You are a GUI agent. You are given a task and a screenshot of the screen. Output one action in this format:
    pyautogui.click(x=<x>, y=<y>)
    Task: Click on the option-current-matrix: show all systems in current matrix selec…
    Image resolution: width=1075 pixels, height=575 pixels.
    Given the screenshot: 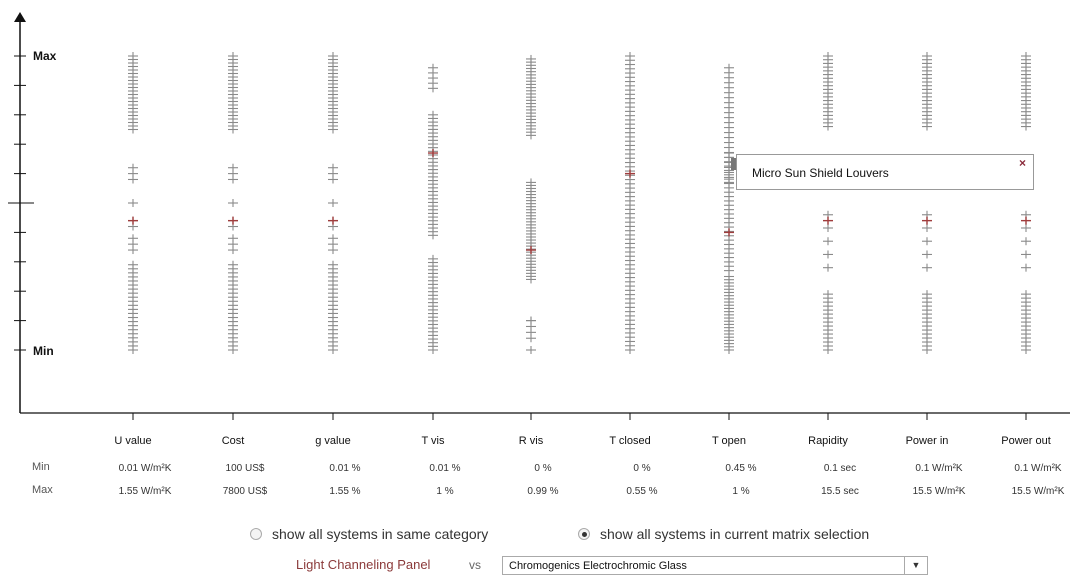 What is the action you would take?
    pyautogui.click(x=723, y=534)
    